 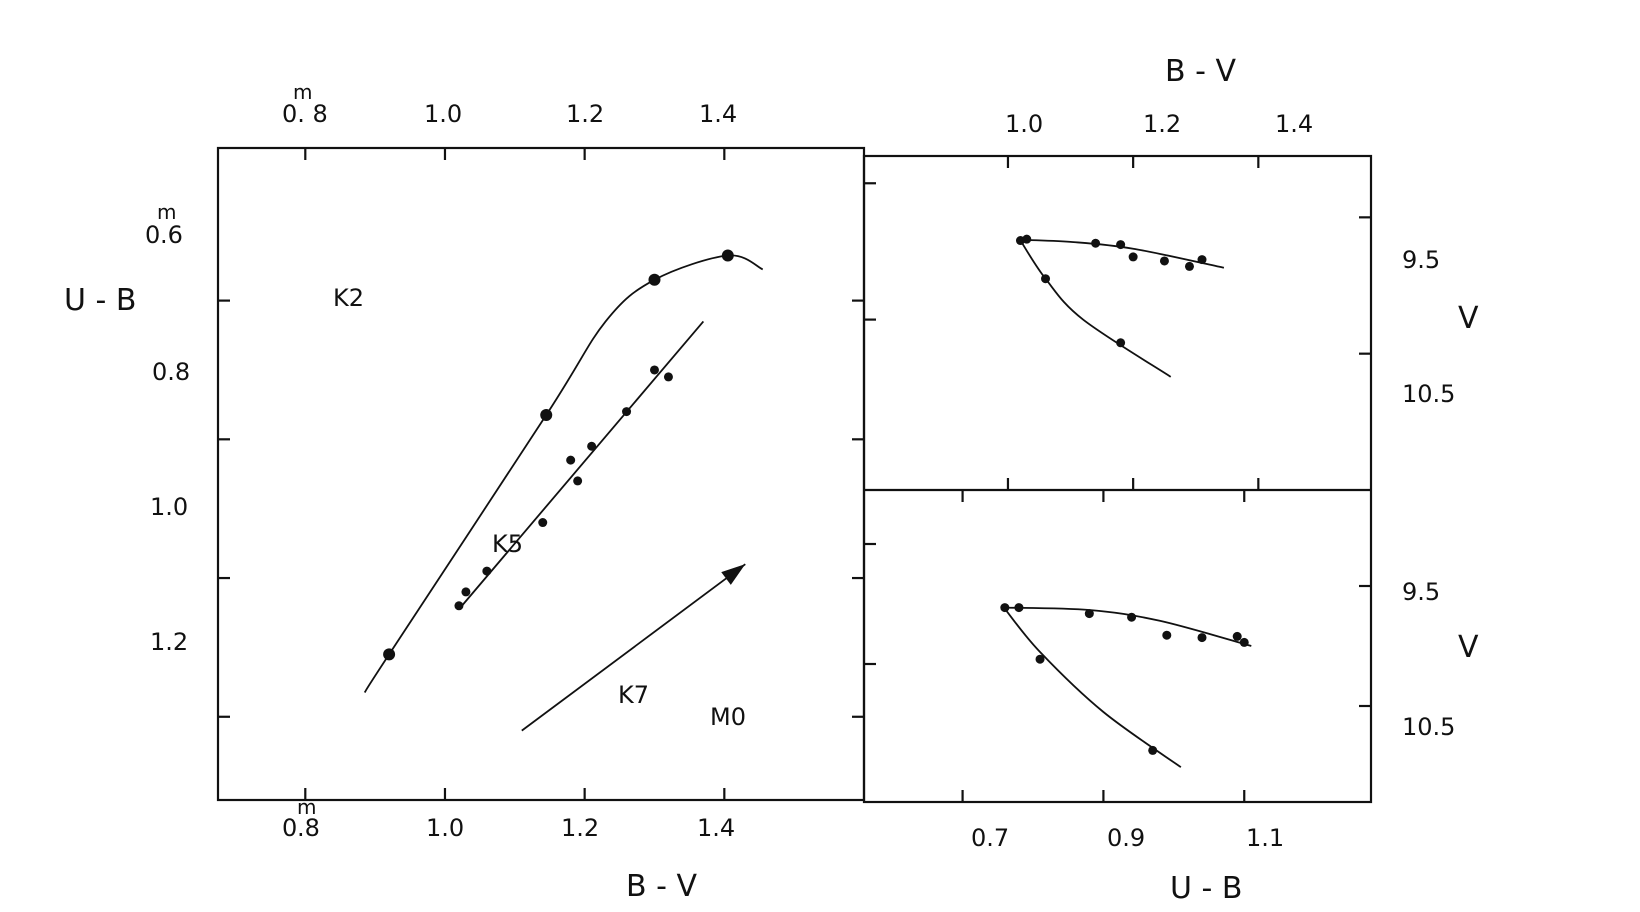 What do you see at coordinates (1421, 260) in the screenshot?
I see `right-upper-y-tick-0: 9.5` at bounding box center [1421, 260].